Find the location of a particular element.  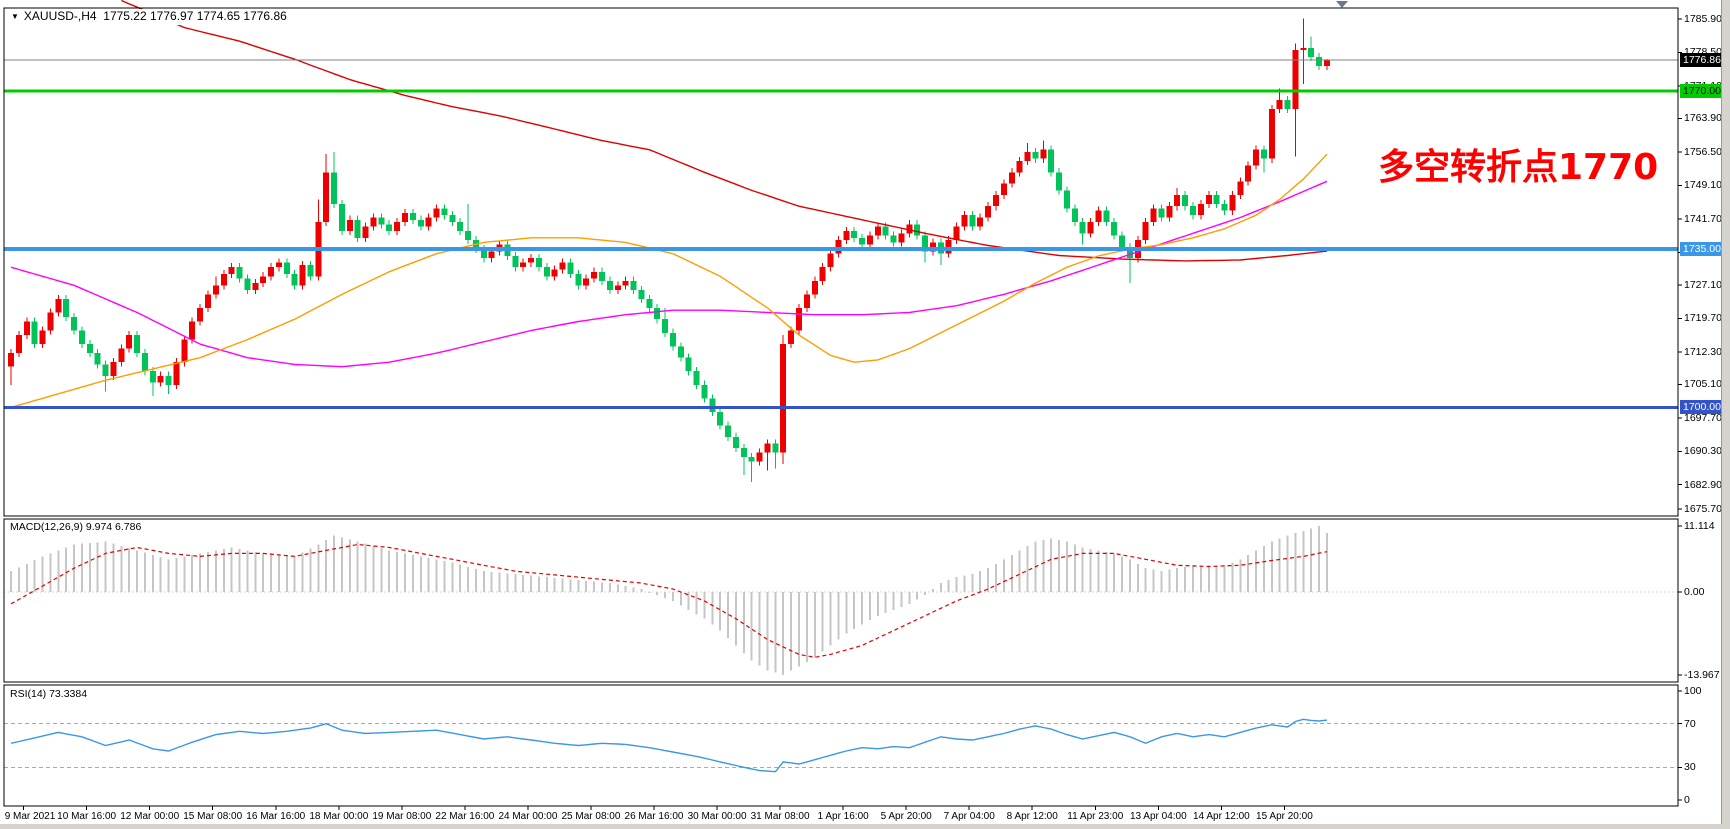

level-1735-box: 1735.00 is located at coordinates (1701, 249).